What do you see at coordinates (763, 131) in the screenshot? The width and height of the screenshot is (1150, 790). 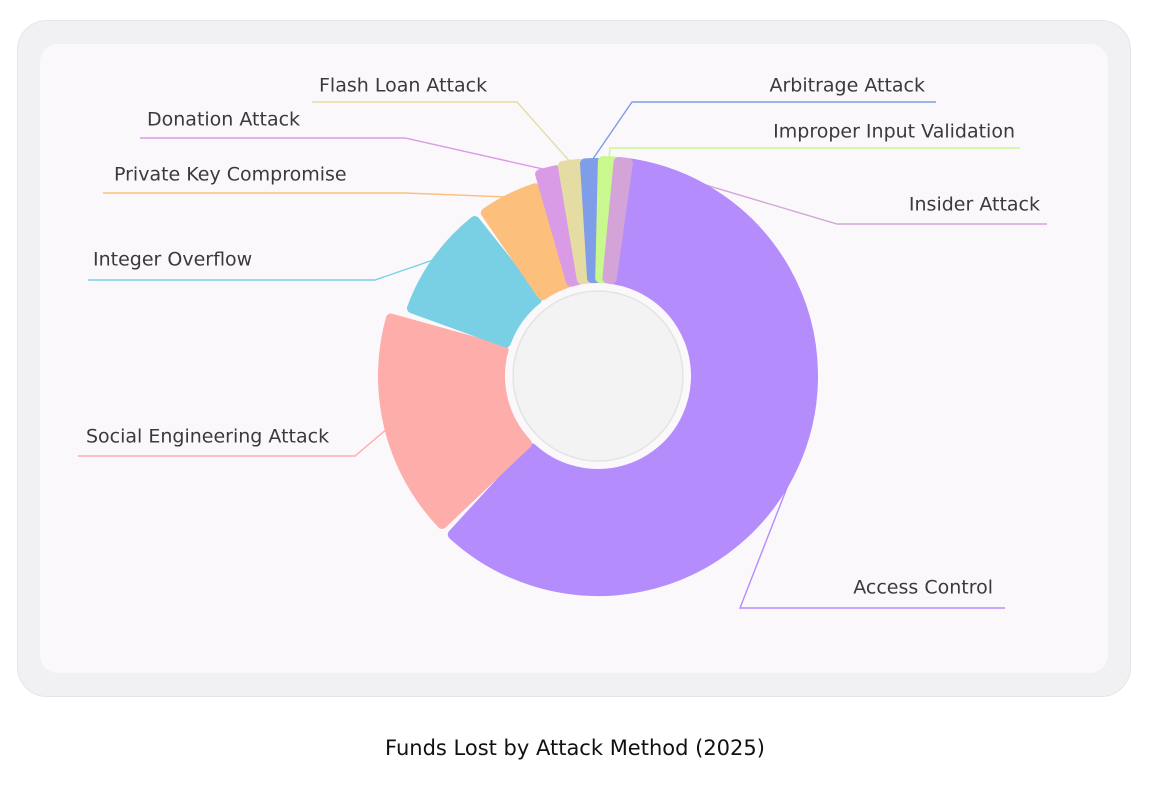 I see `leader-line-arbitrage-attack` at bounding box center [763, 131].